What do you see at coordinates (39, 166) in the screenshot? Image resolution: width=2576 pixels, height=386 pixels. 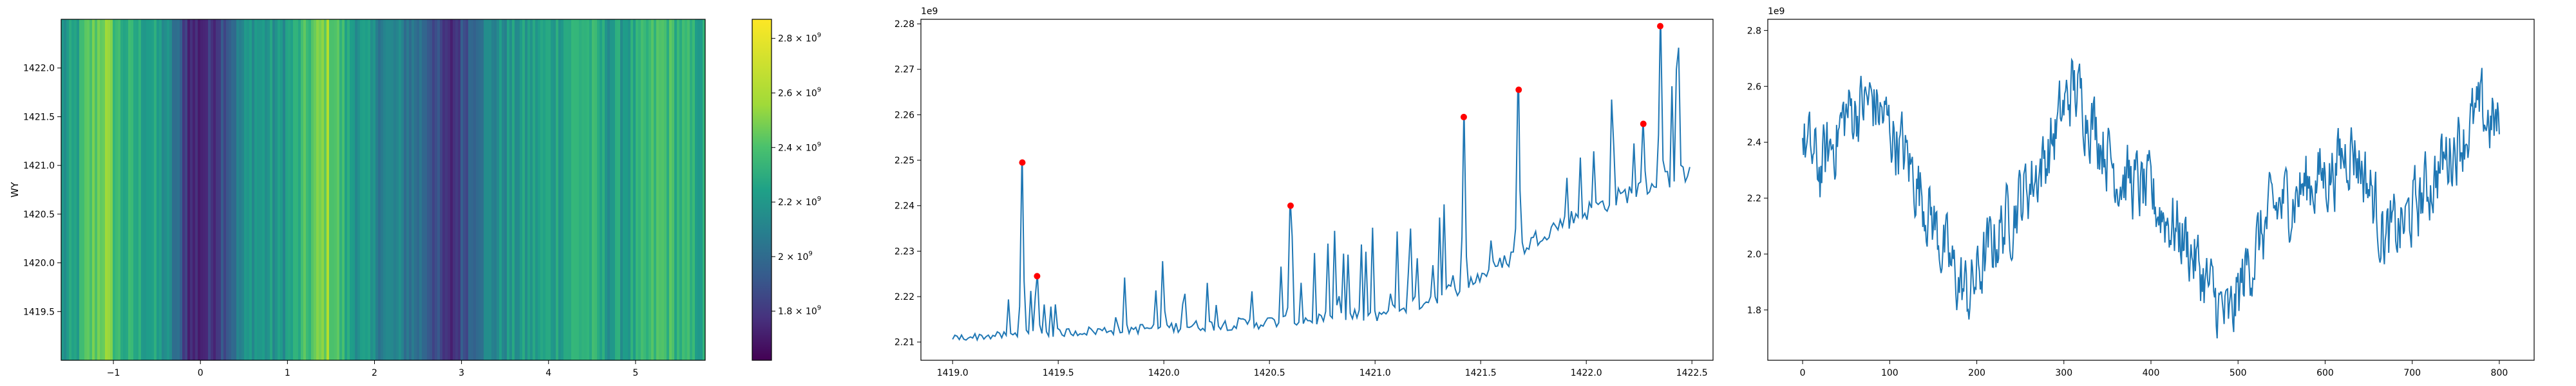 I see `heatmap-y-tick-label: 1421.0` at bounding box center [39, 166].